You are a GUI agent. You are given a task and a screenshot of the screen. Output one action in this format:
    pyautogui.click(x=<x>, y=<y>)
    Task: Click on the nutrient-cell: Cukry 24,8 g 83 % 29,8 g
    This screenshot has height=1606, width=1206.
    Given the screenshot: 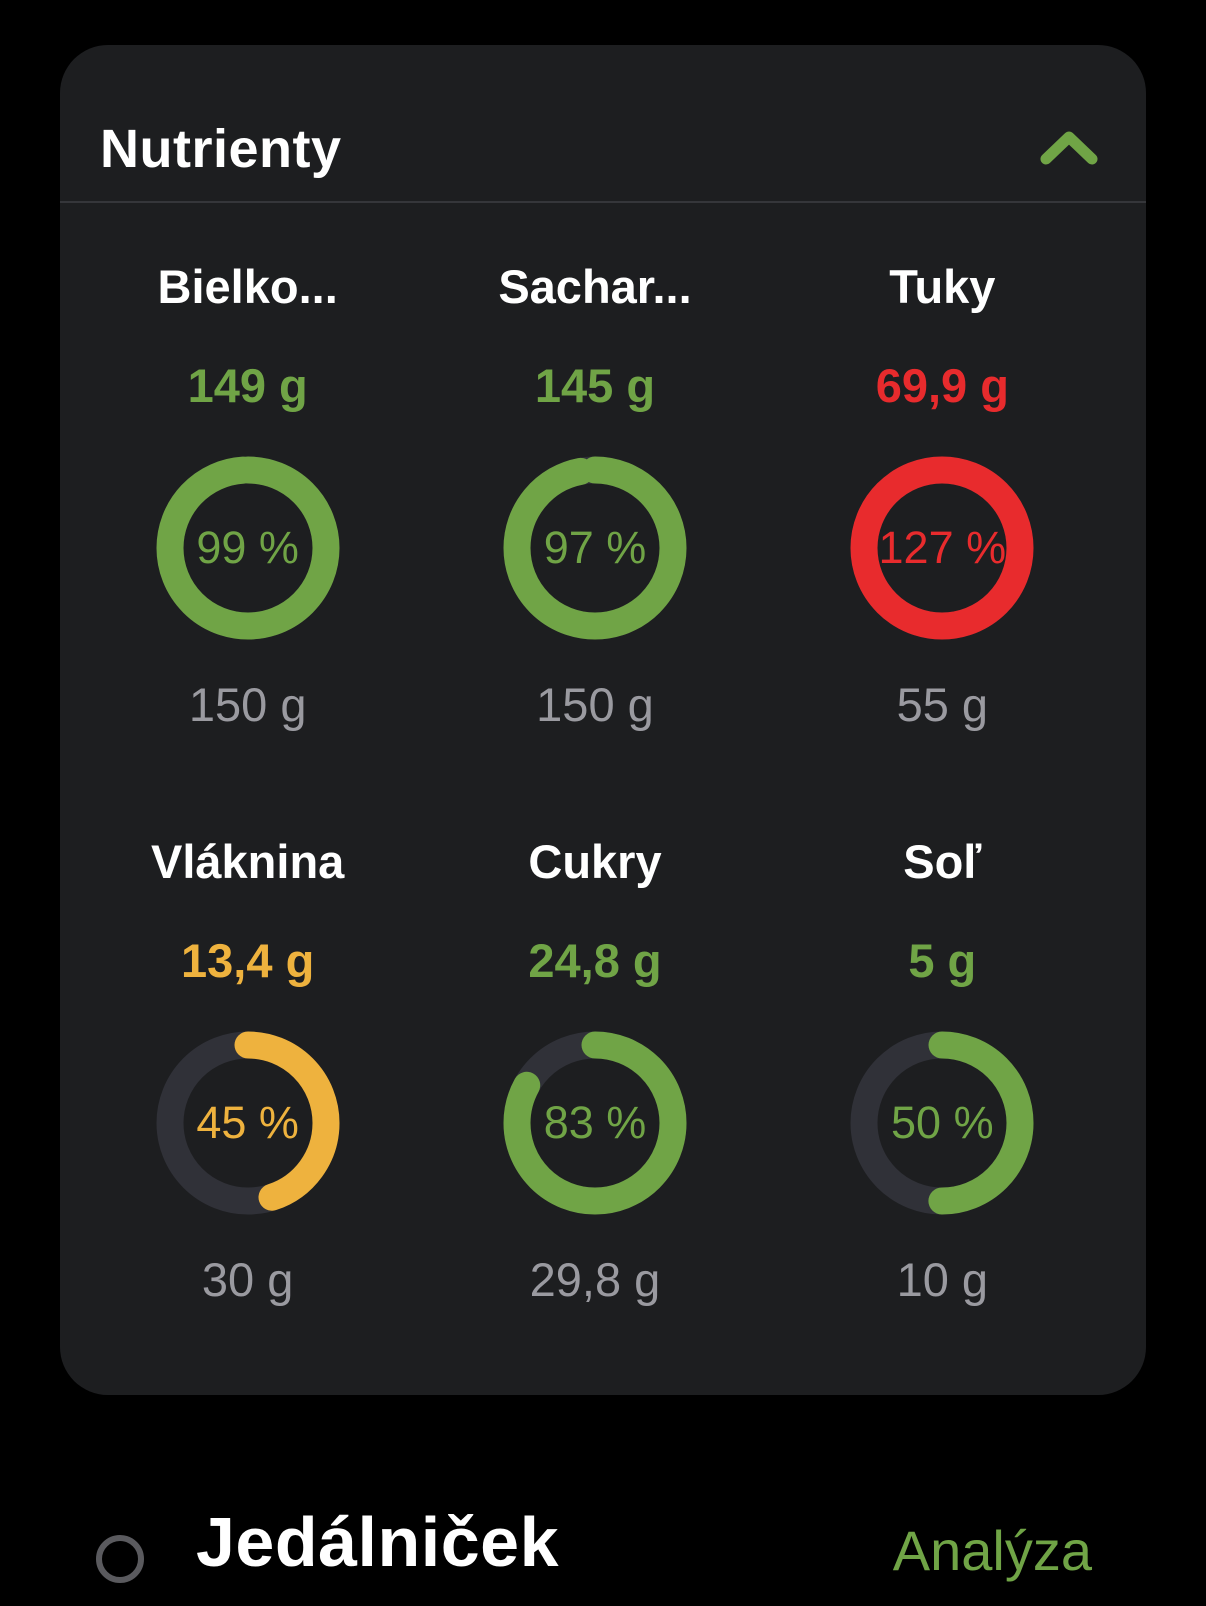 What is the action you would take?
    pyautogui.click(x=594, y=1052)
    